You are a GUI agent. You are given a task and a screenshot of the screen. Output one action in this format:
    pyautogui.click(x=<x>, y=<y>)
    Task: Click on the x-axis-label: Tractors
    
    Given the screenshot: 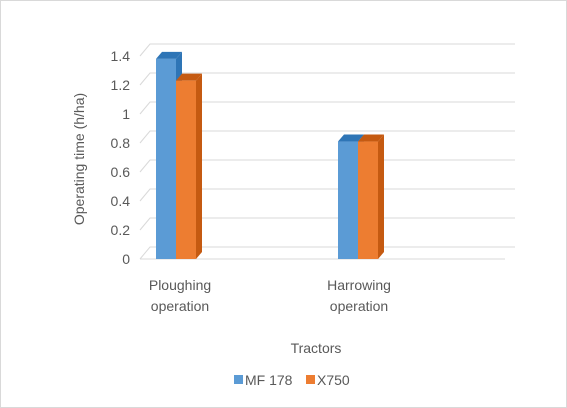 What is the action you would take?
    pyautogui.click(x=316, y=348)
    